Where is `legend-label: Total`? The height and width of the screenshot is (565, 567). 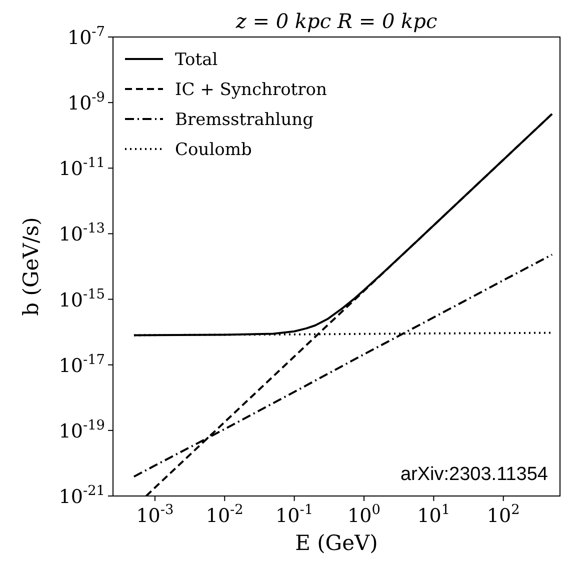 legend-label: Total is located at coordinates (196, 60).